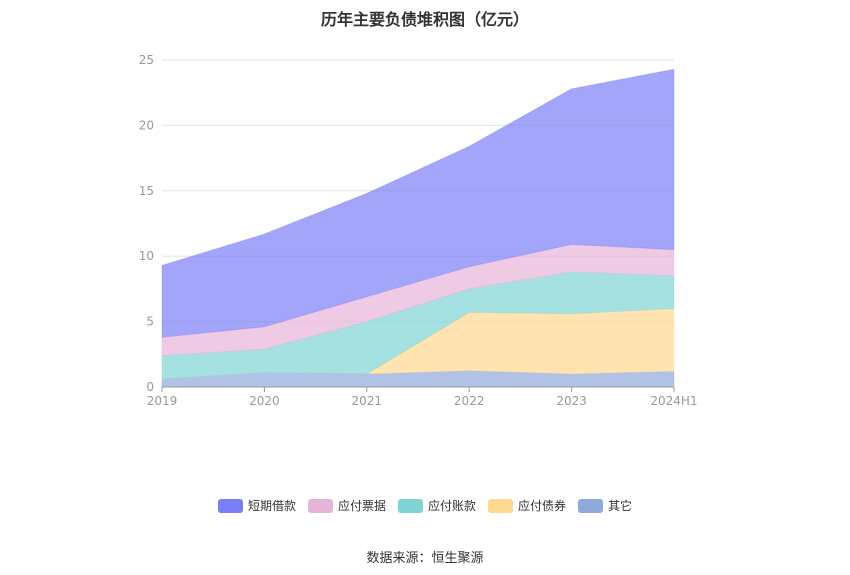  Describe the element at coordinates (264, 401) in the screenshot. I see `x-tick-label: 2020` at that location.